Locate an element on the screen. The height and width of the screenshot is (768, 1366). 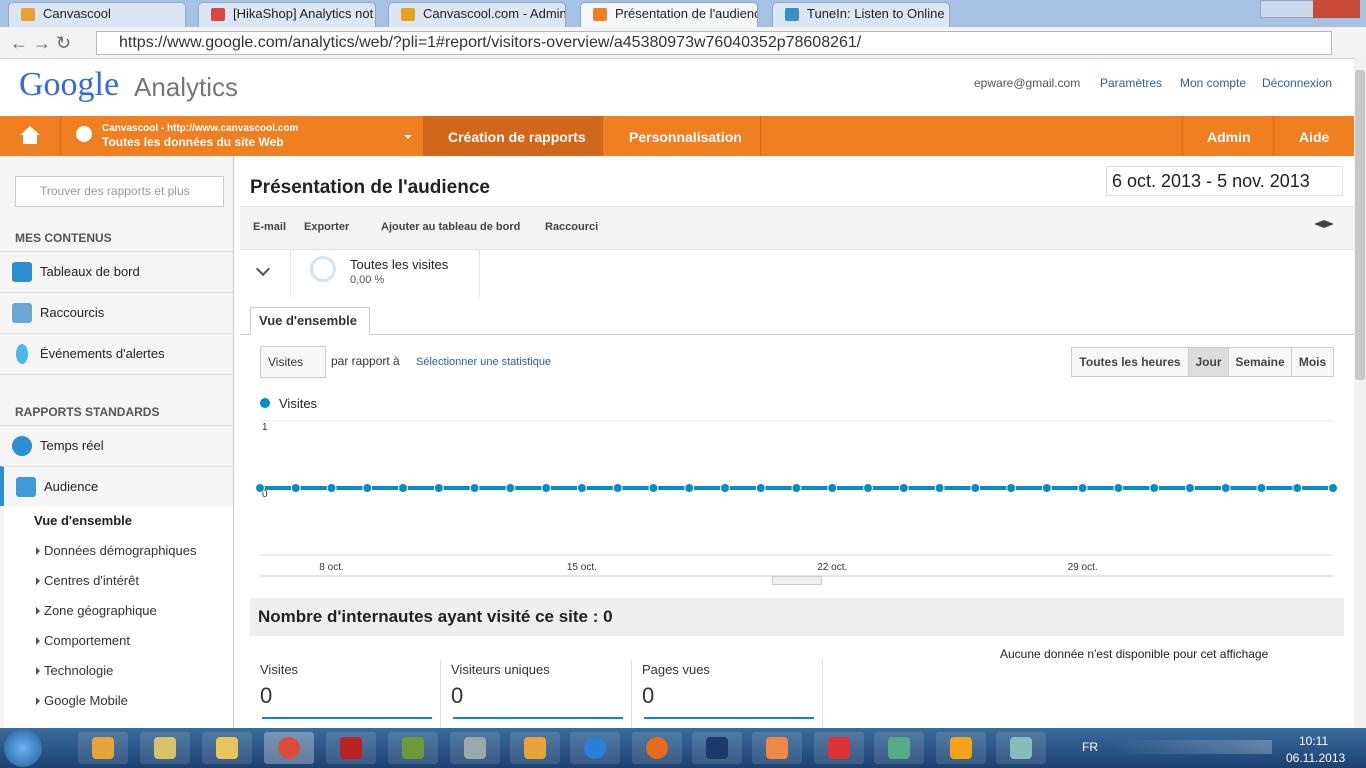
sub-item: Zone géographique is located at coordinates (96, 610).